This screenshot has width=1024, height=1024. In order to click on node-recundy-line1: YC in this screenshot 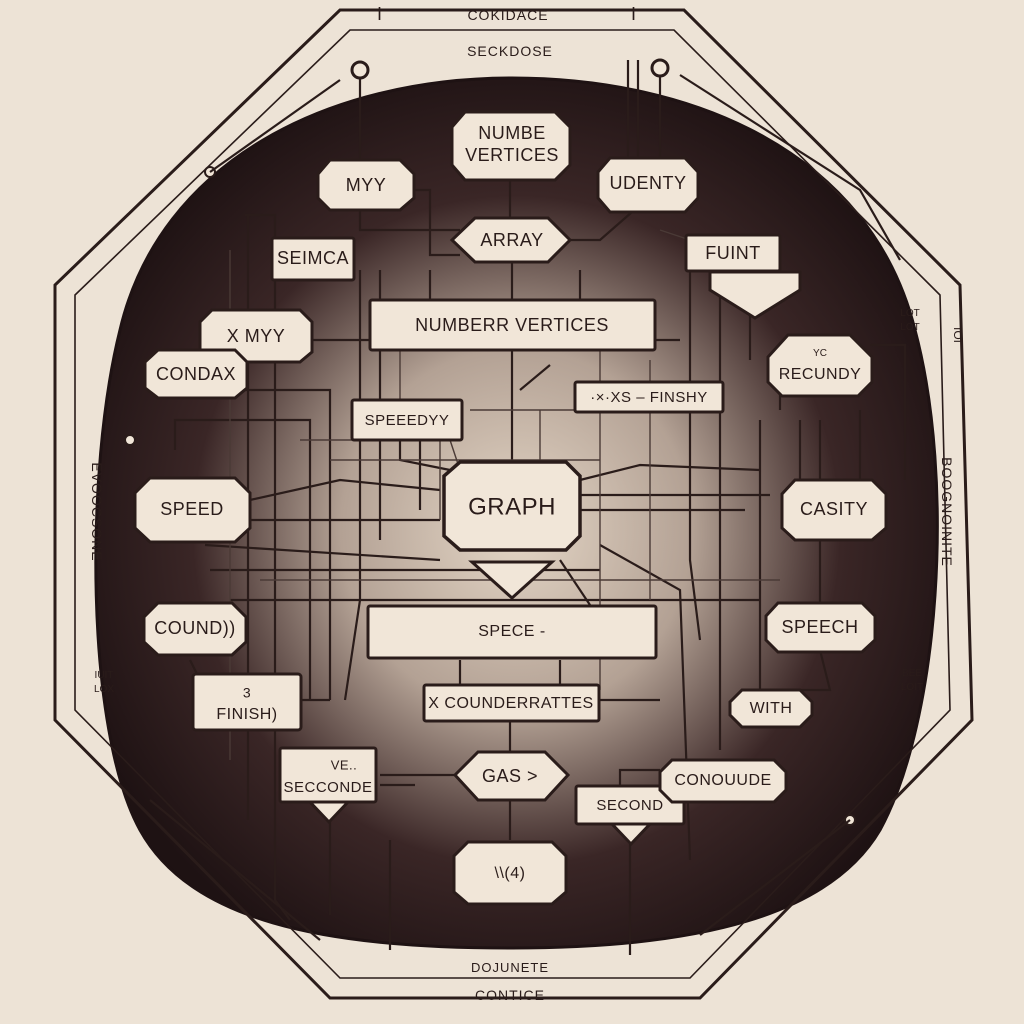, I will do `click(820, 353)`.